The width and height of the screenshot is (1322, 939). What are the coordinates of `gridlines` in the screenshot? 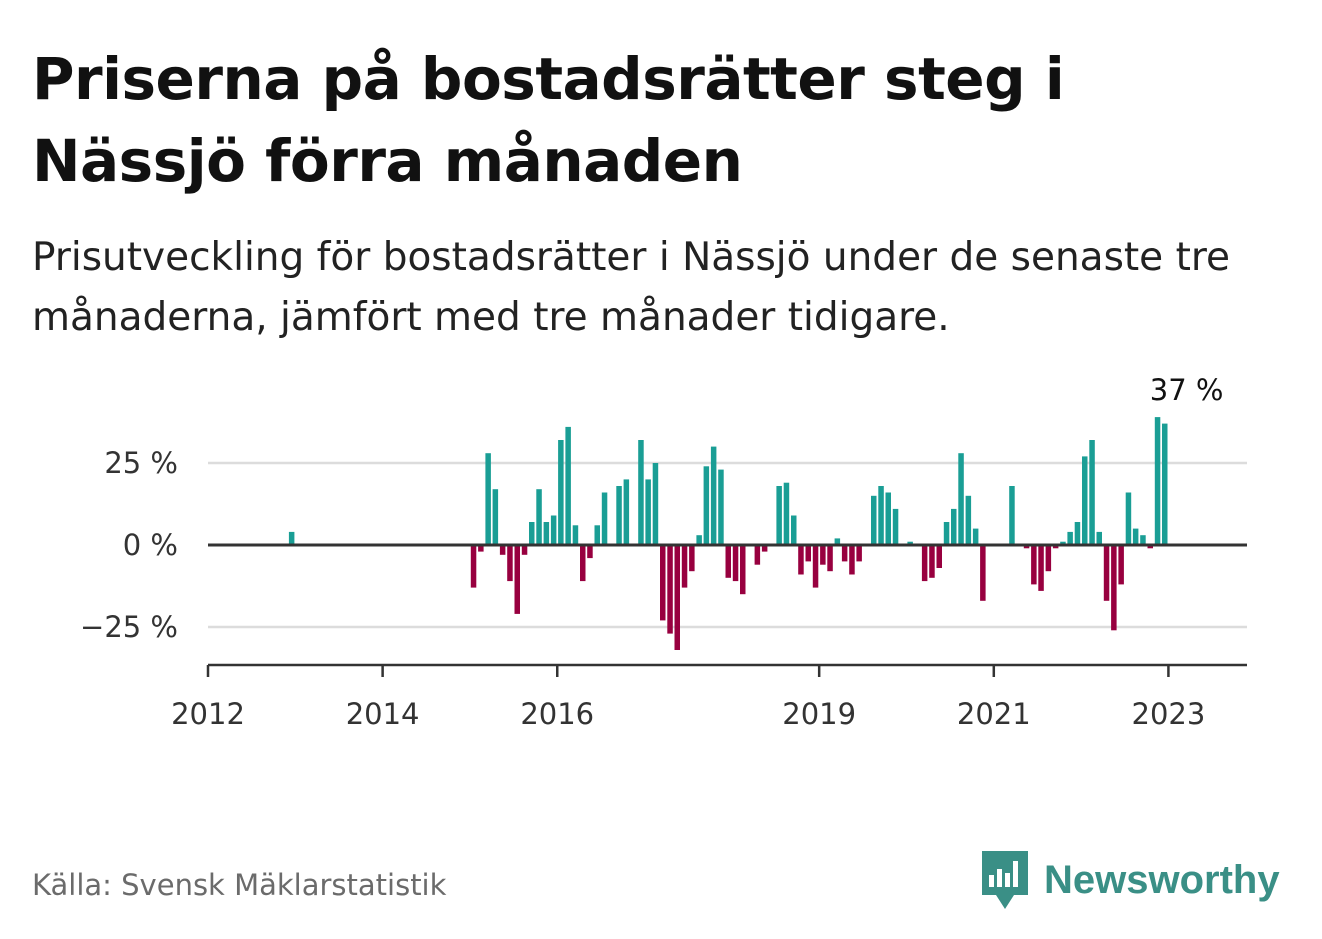 It's located at (727, 545).